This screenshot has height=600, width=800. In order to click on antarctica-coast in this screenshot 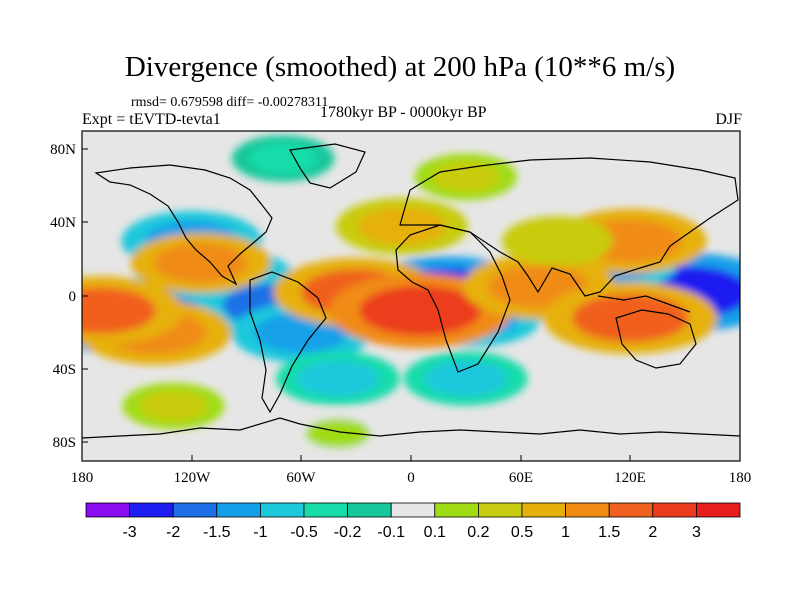, I will do `click(411, 428)`.